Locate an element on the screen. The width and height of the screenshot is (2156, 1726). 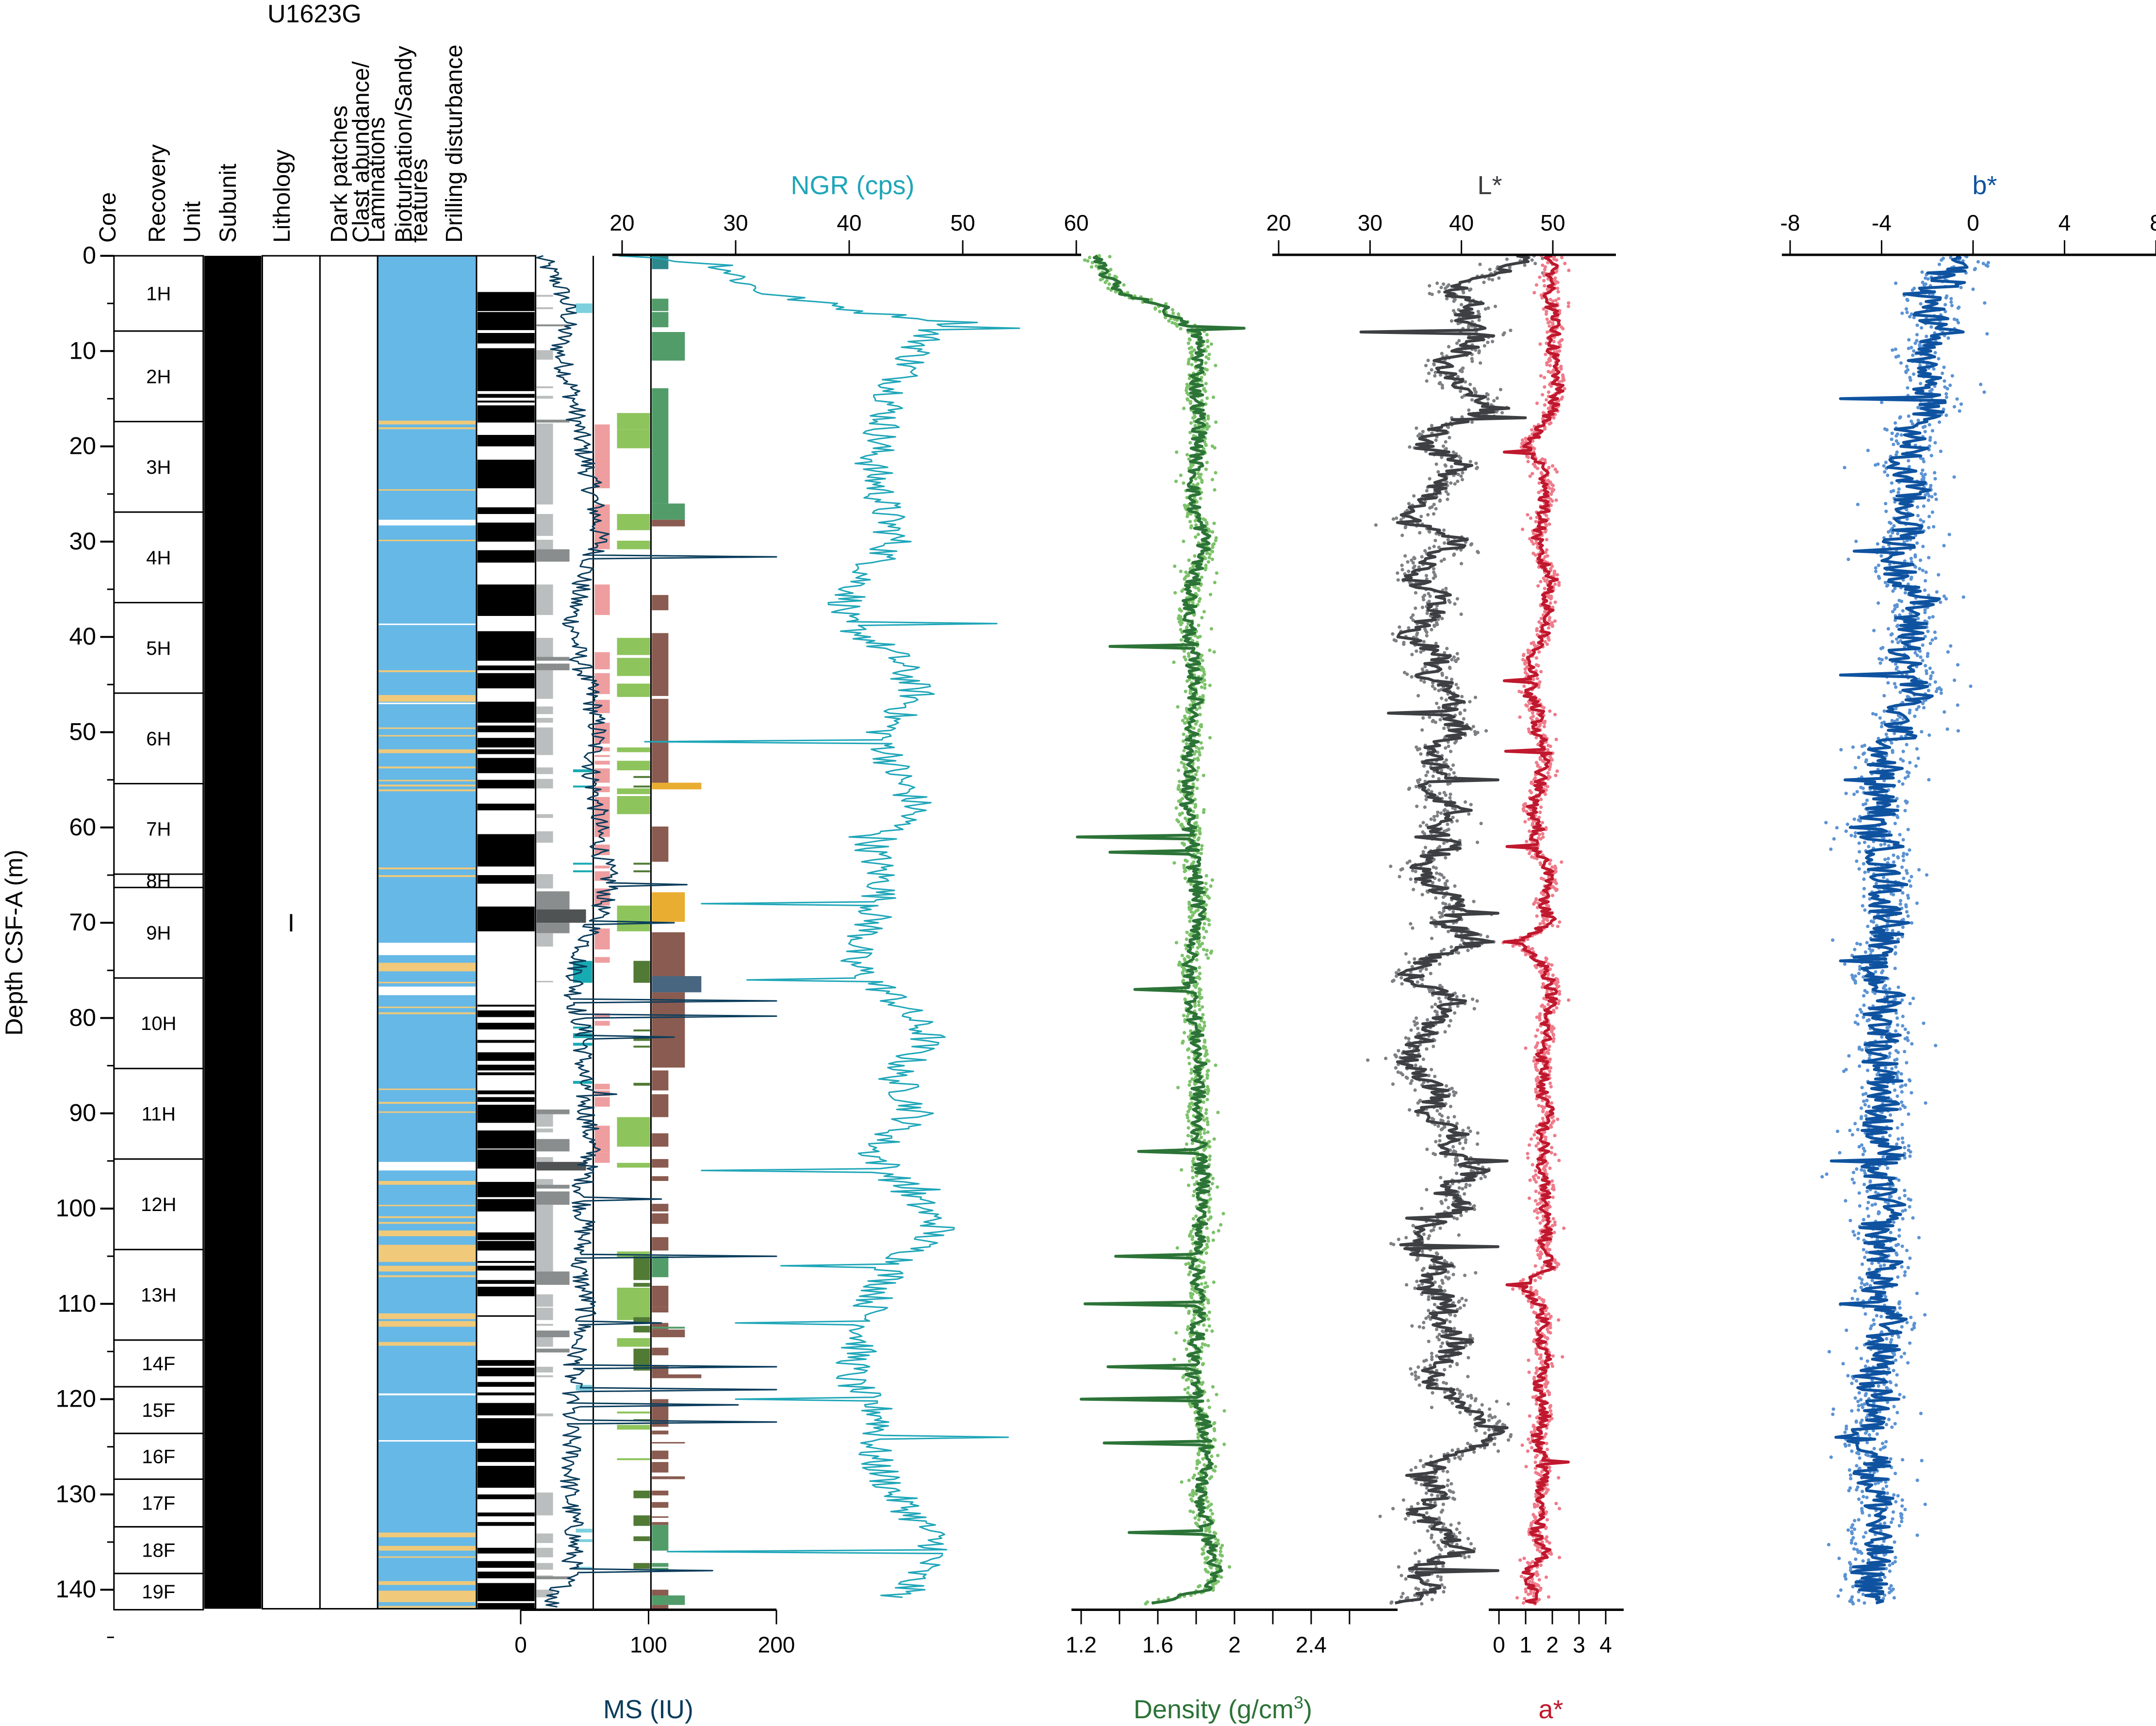
clast-abundance-bar is located at coordinates (544, 387).